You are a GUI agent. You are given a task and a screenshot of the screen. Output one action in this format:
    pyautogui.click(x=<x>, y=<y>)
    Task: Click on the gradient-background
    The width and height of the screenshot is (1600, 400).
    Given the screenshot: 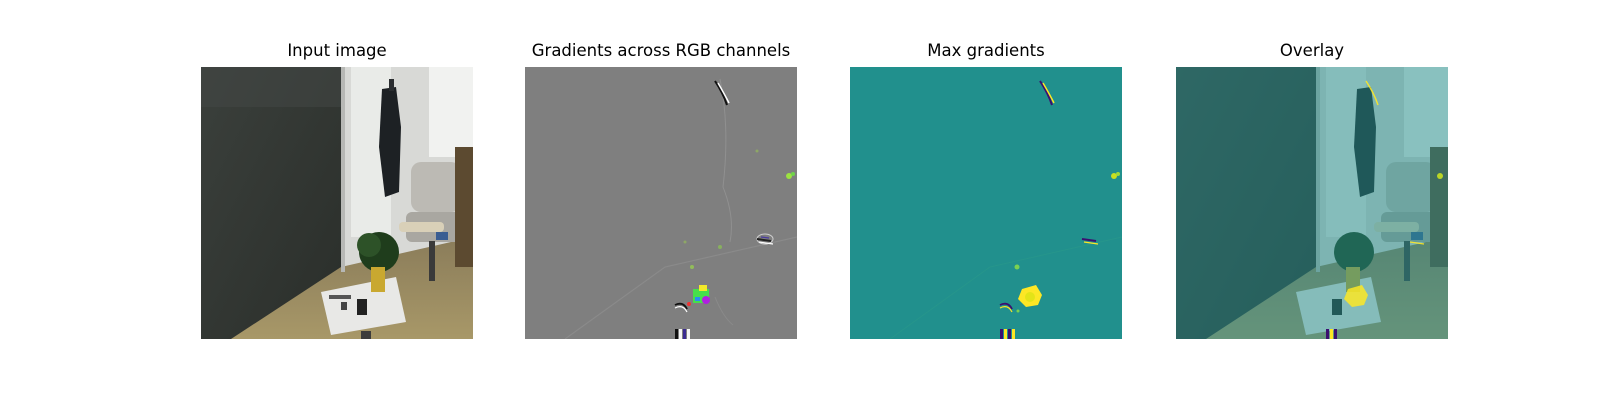 What is the action you would take?
    pyautogui.click(x=661, y=203)
    